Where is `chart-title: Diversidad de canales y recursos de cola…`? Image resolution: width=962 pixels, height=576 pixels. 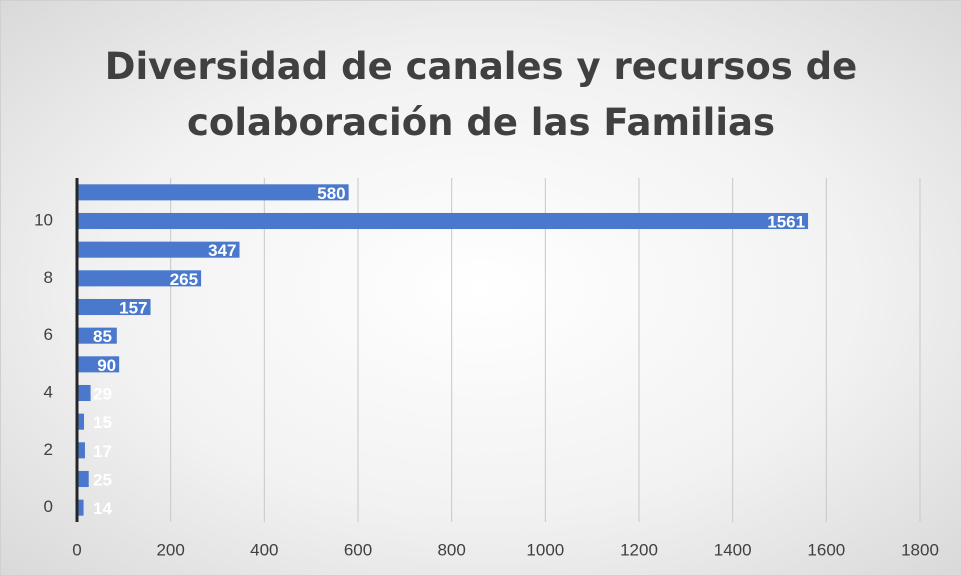
chart-title: Diversidad de canales y recursos de cola… is located at coordinates (481, 94).